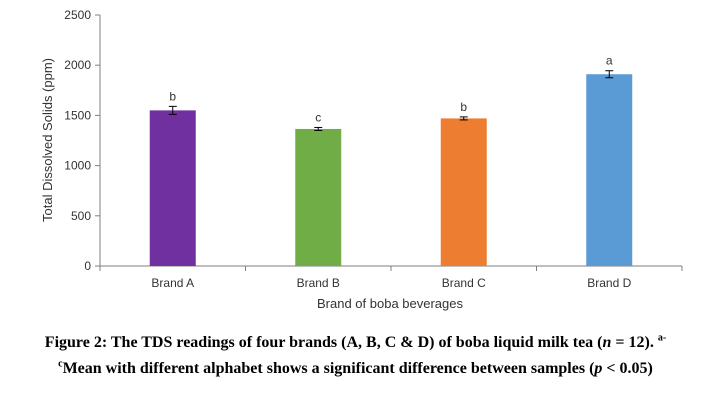 The image size is (711, 400). I want to click on x-tick-label: Brand C, so click(464, 283).